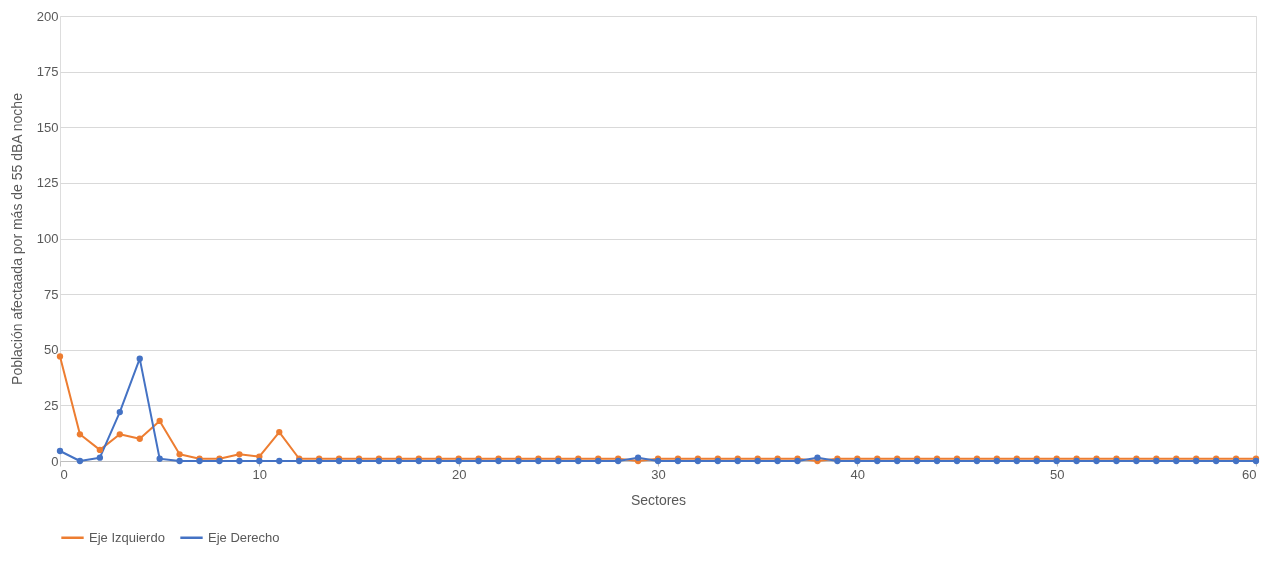  What do you see at coordinates (1057, 474) in the screenshot?
I see `x-tick-label: 50` at bounding box center [1057, 474].